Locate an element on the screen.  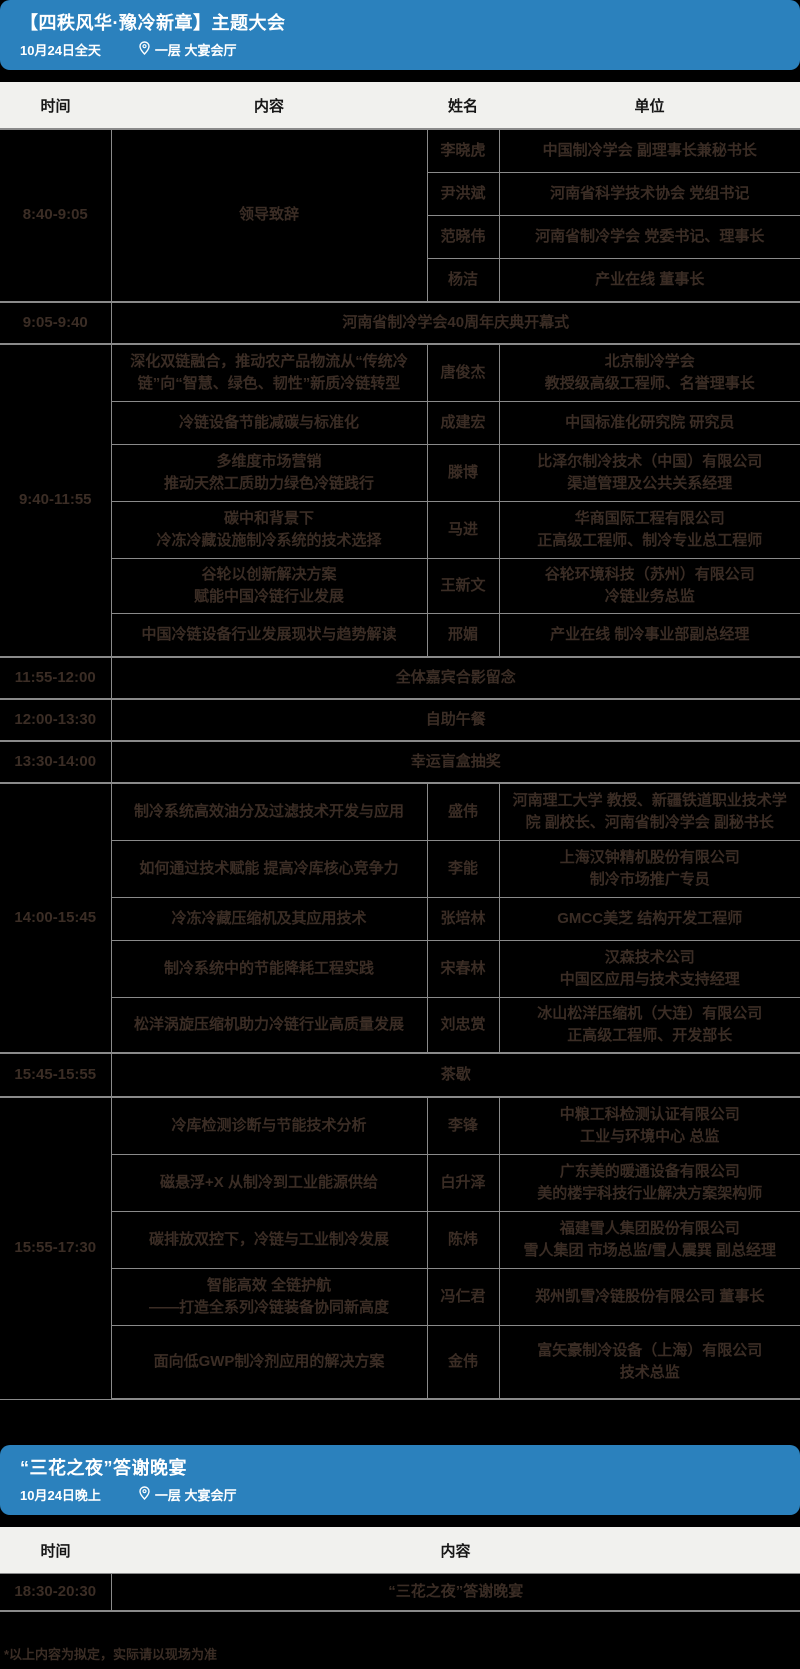
agenda-row: 面向低GWP制冷剂应用的解决方案 金伟 富矢豪制冷设备（上海）有限公司 技术总监 is located at coordinates (400, 1362).